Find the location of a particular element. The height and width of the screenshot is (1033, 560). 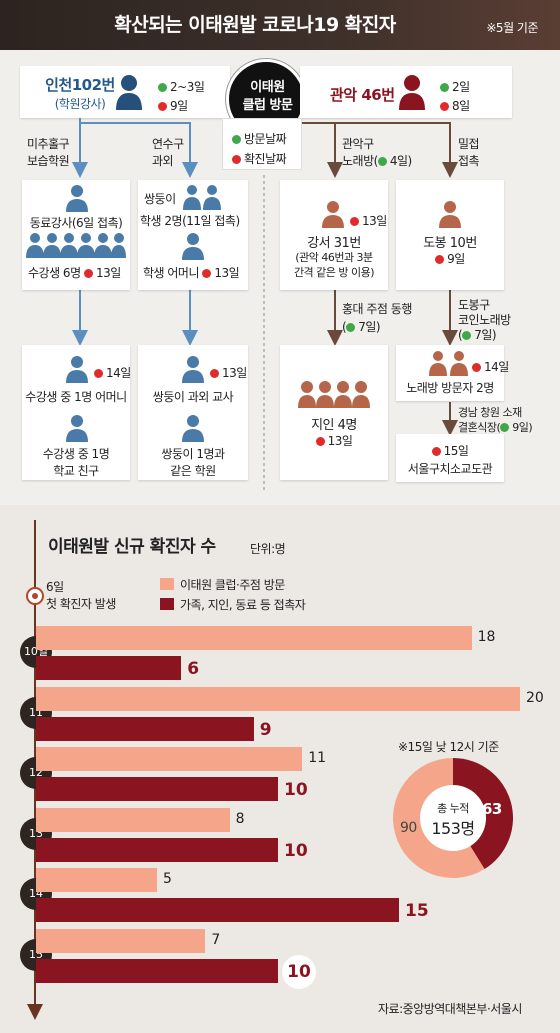

right-label-2a: 밀접 is located at coordinates (469, 144).